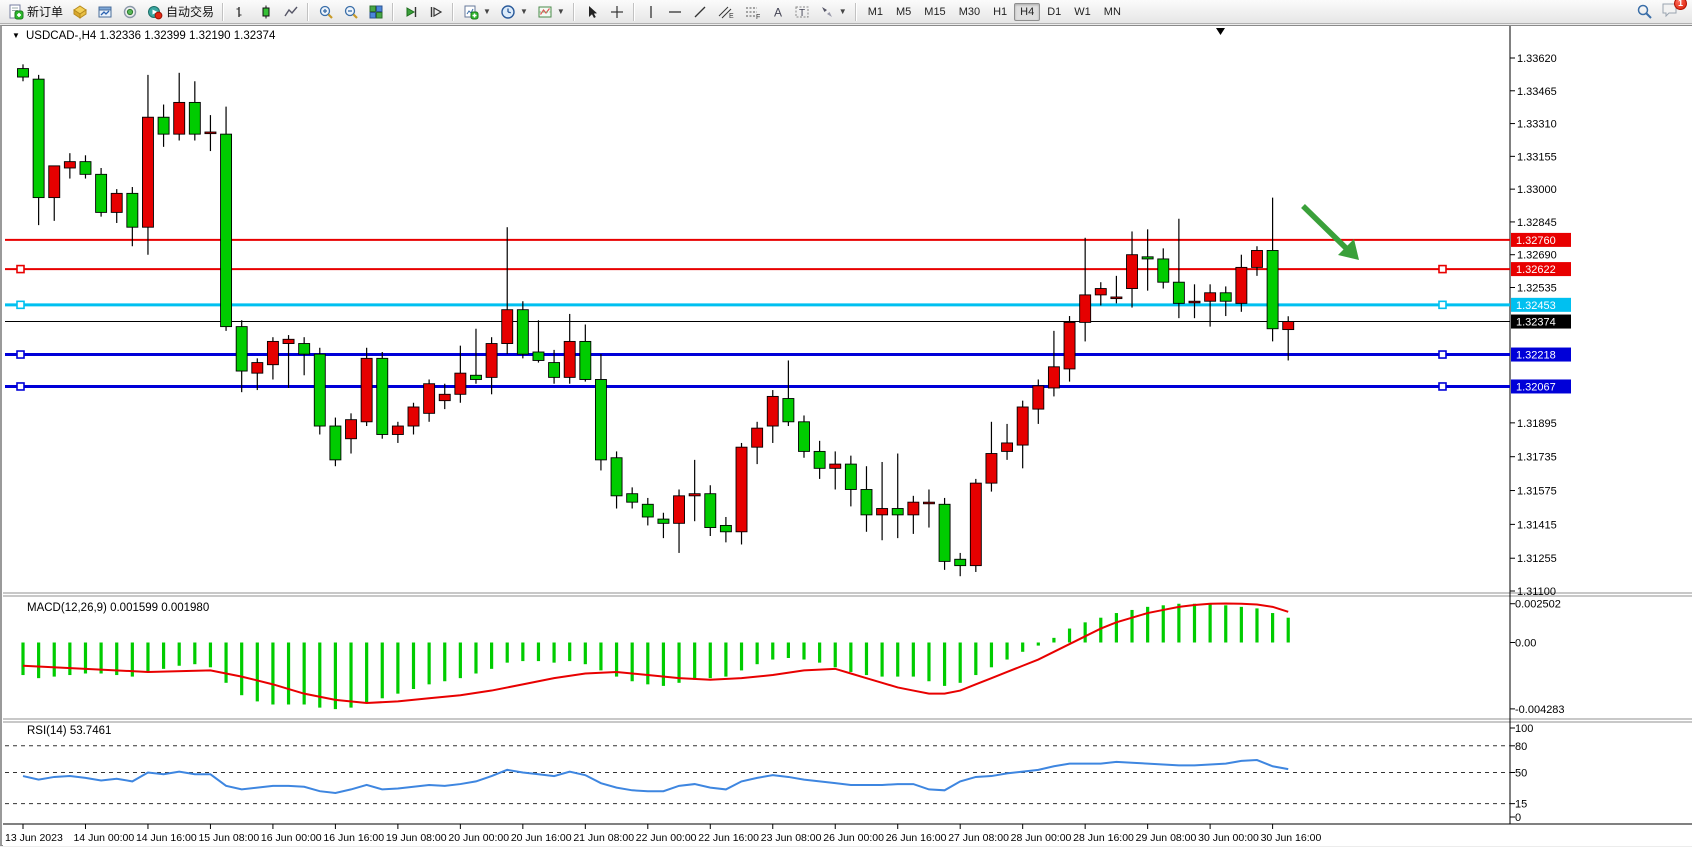 The image size is (1692, 847). I want to click on candlestick-mode-button, so click(266, 12).